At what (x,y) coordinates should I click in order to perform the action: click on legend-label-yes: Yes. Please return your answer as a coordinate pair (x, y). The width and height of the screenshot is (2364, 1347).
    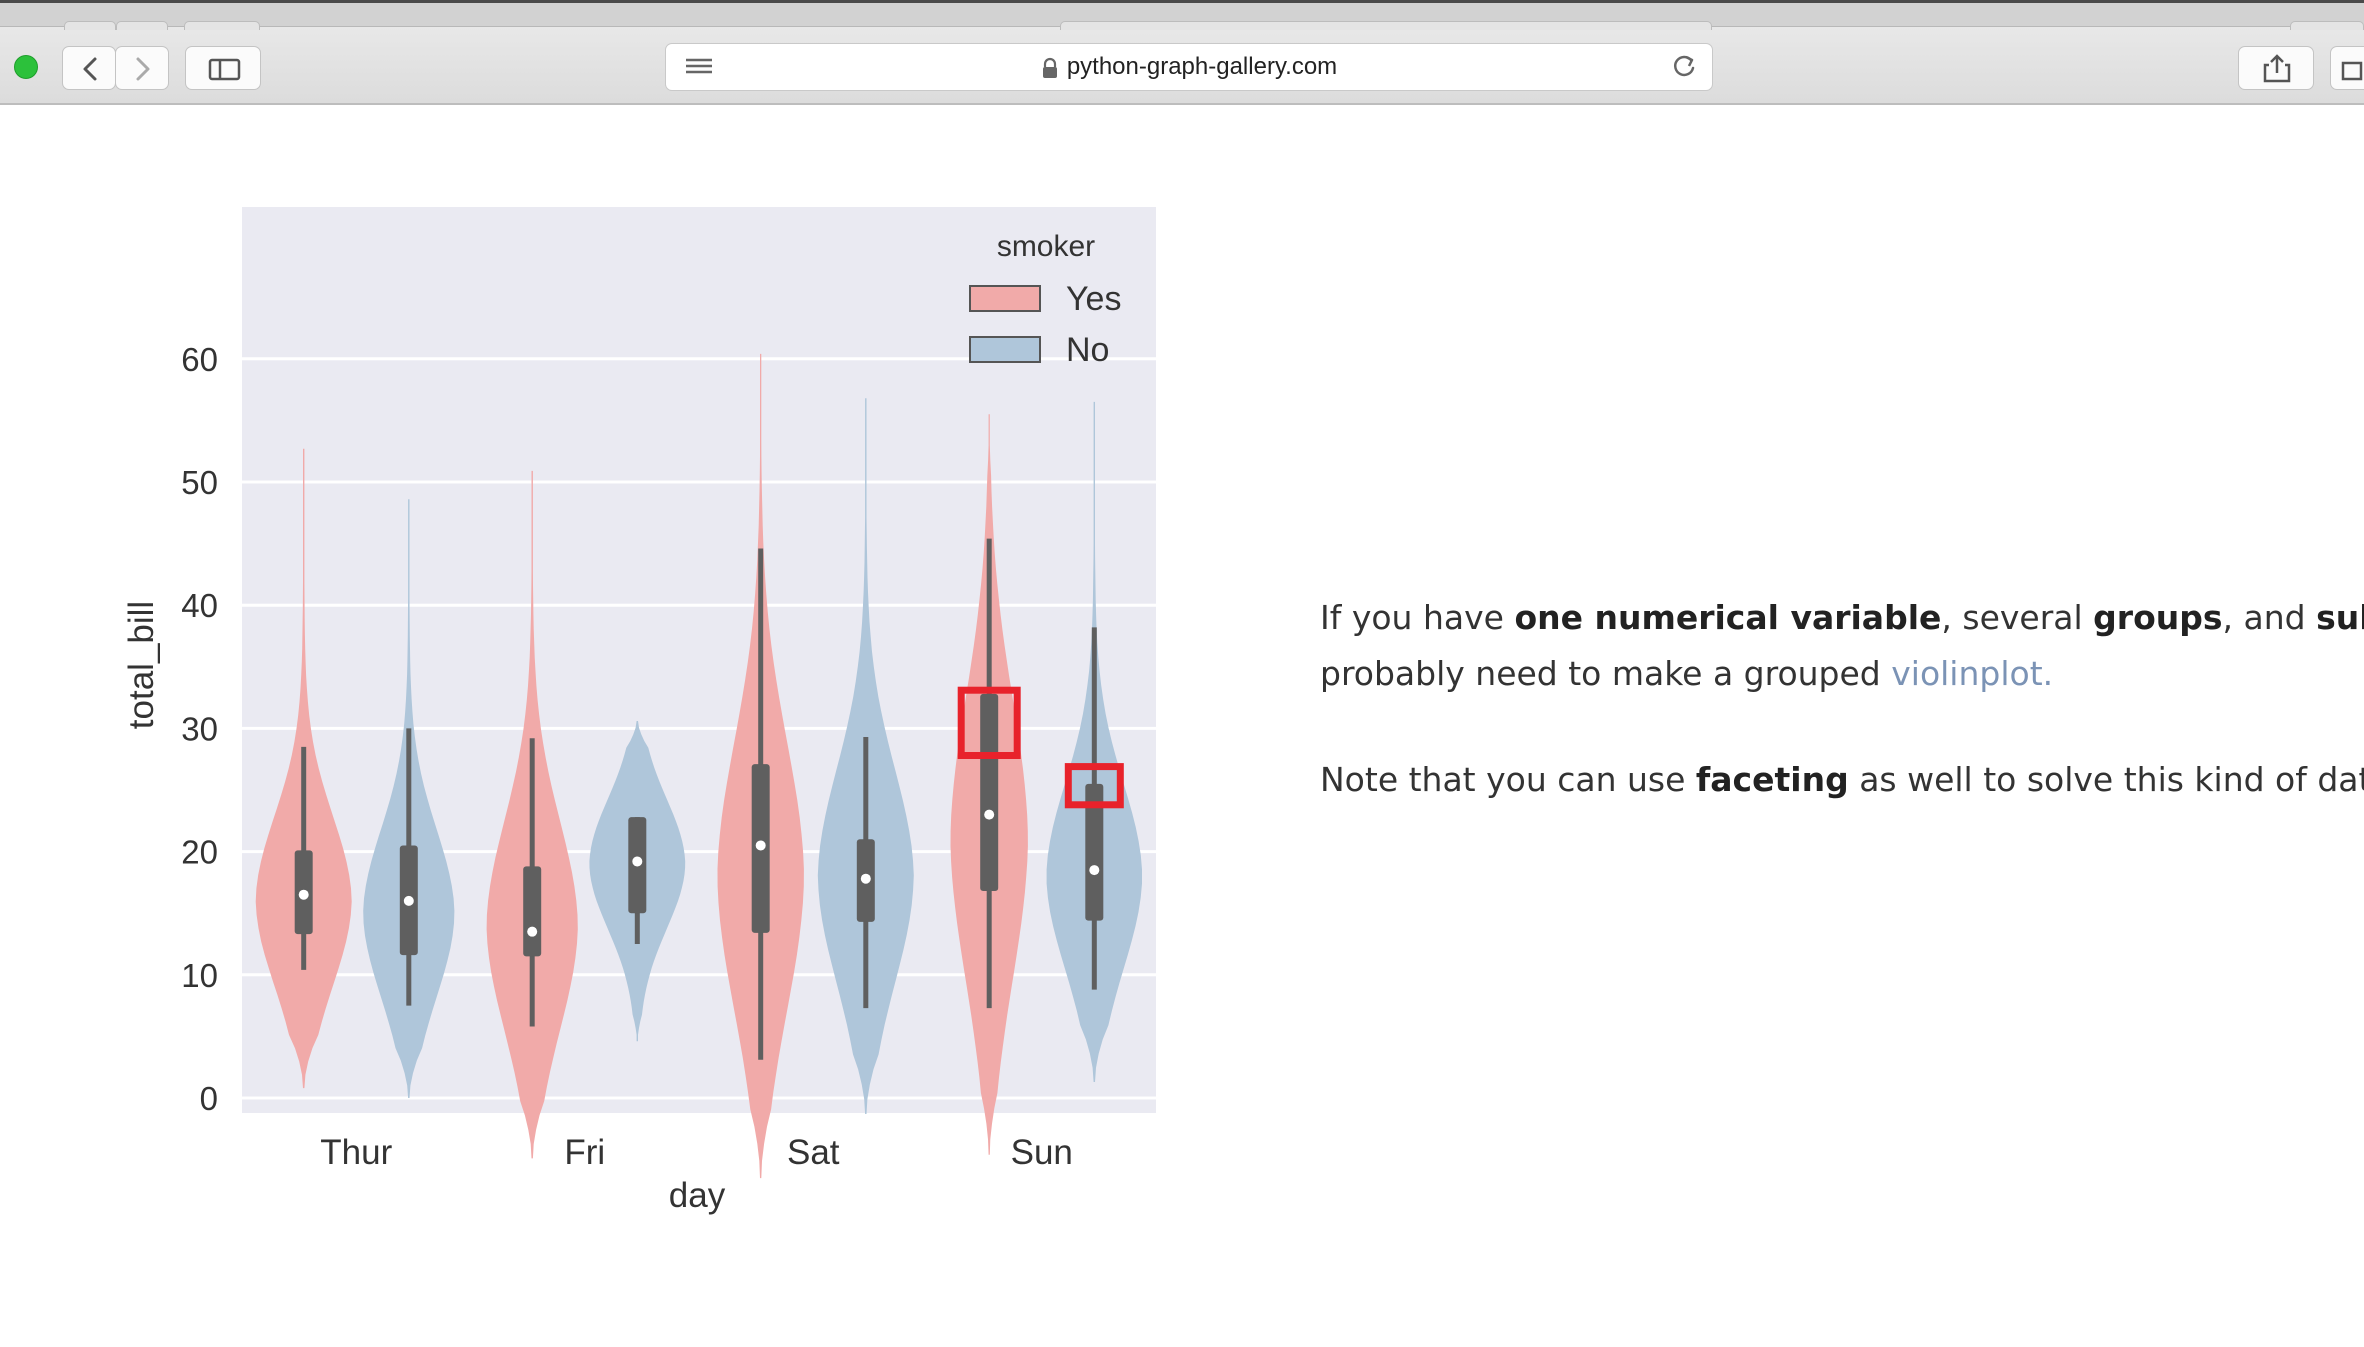
    Looking at the image, I should click on (1093, 299).